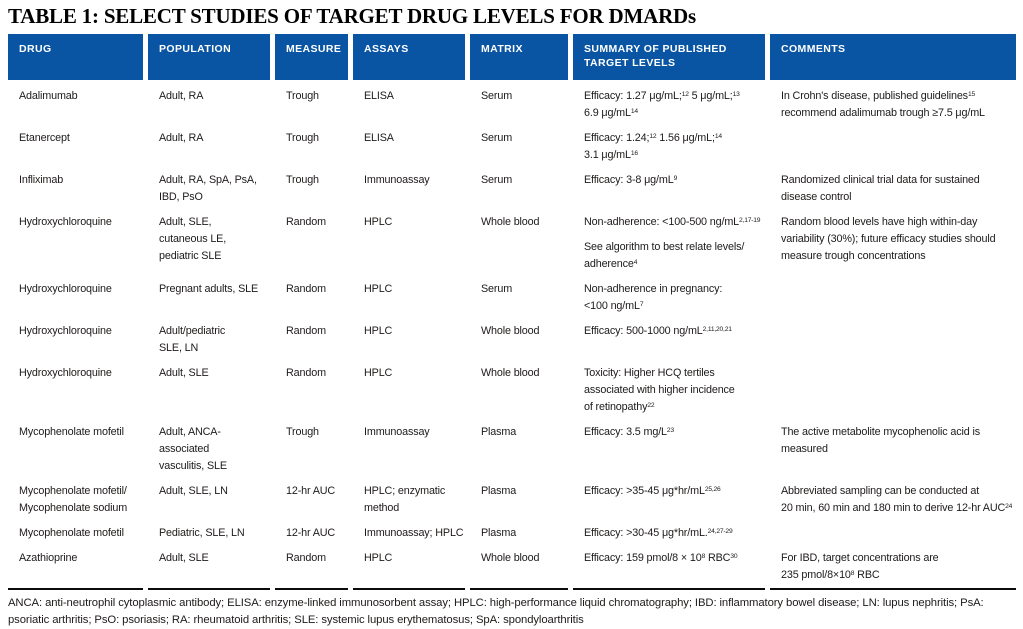  I want to click on cell-population: Pregnant adults, SLE, so click(209, 289).